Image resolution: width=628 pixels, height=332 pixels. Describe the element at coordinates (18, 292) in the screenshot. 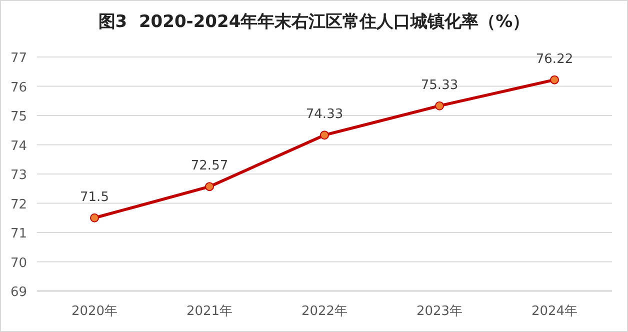

I see `y-tick-label: 69` at that location.